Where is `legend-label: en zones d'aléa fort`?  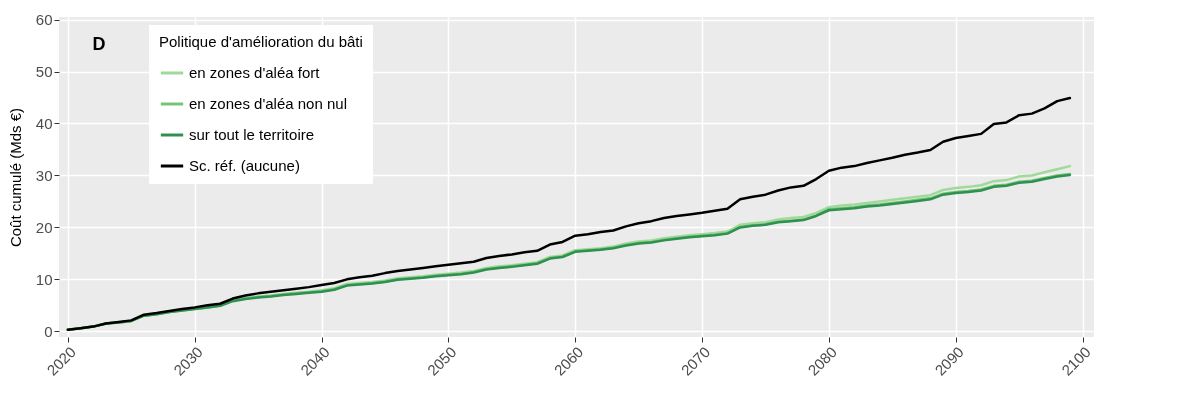
legend-label: en zones d'aléa fort is located at coordinates (255, 72).